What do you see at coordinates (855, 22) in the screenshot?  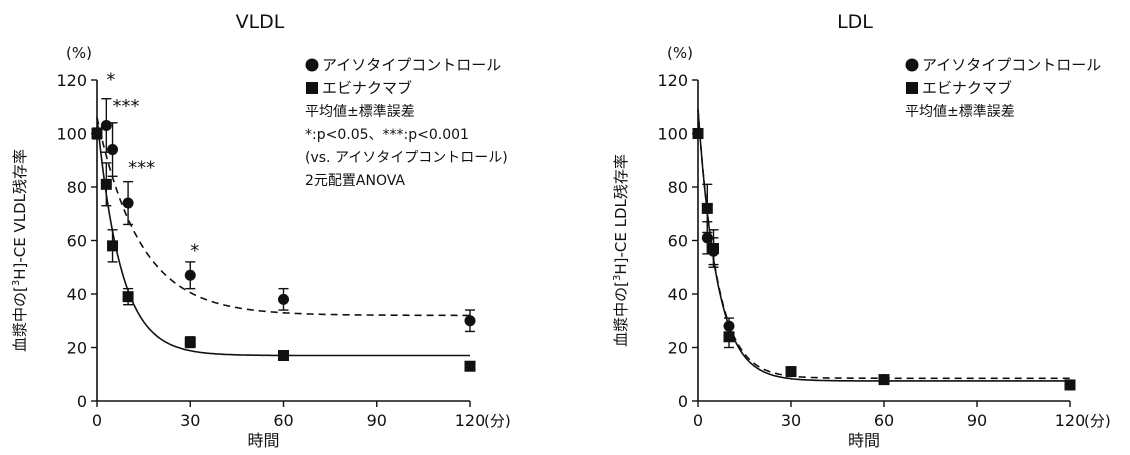 I see `chart-title: LDL` at bounding box center [855, 22].